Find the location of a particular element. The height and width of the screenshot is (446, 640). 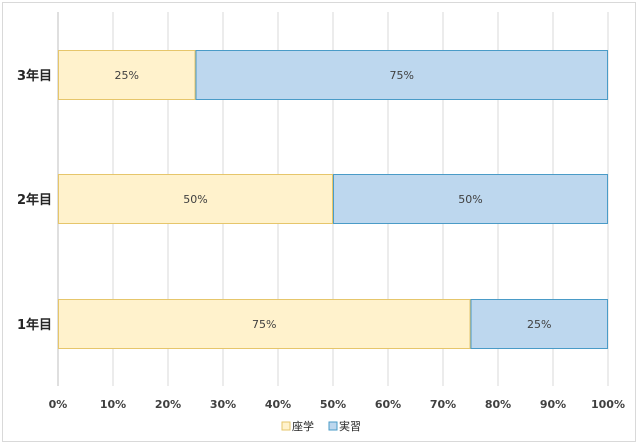

category-label: 3年目 is located at coordinates (34, 76).